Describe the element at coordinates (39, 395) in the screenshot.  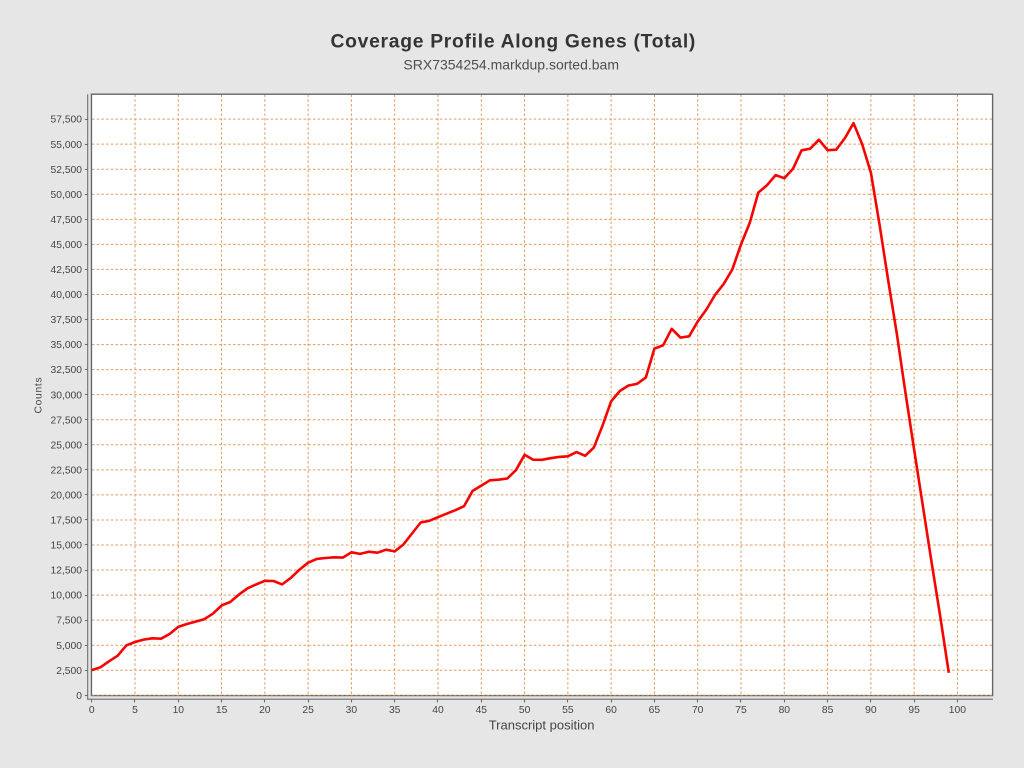
I see `svg-text: Counts` at that location.